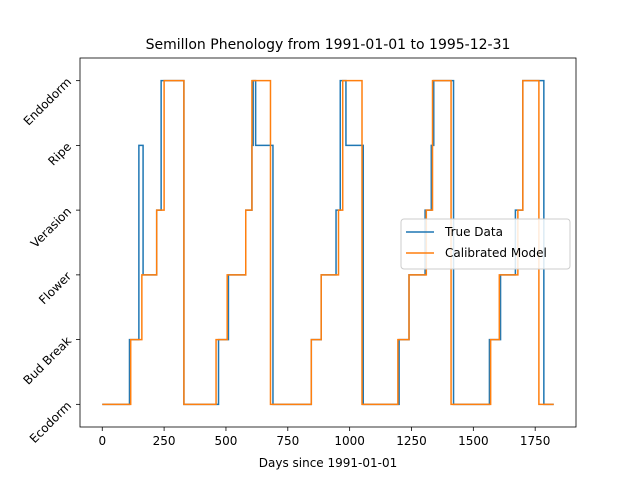  What do you see at coordinates (535, 441) in the screenshot?
I see `x-tick-label: 1750` at bounding box center [535, 441].